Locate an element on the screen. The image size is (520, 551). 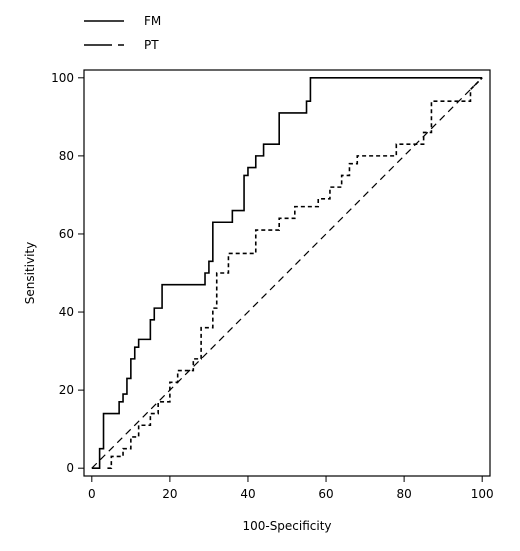
y-tick-label: 40 is located at coordinates (66, 312).